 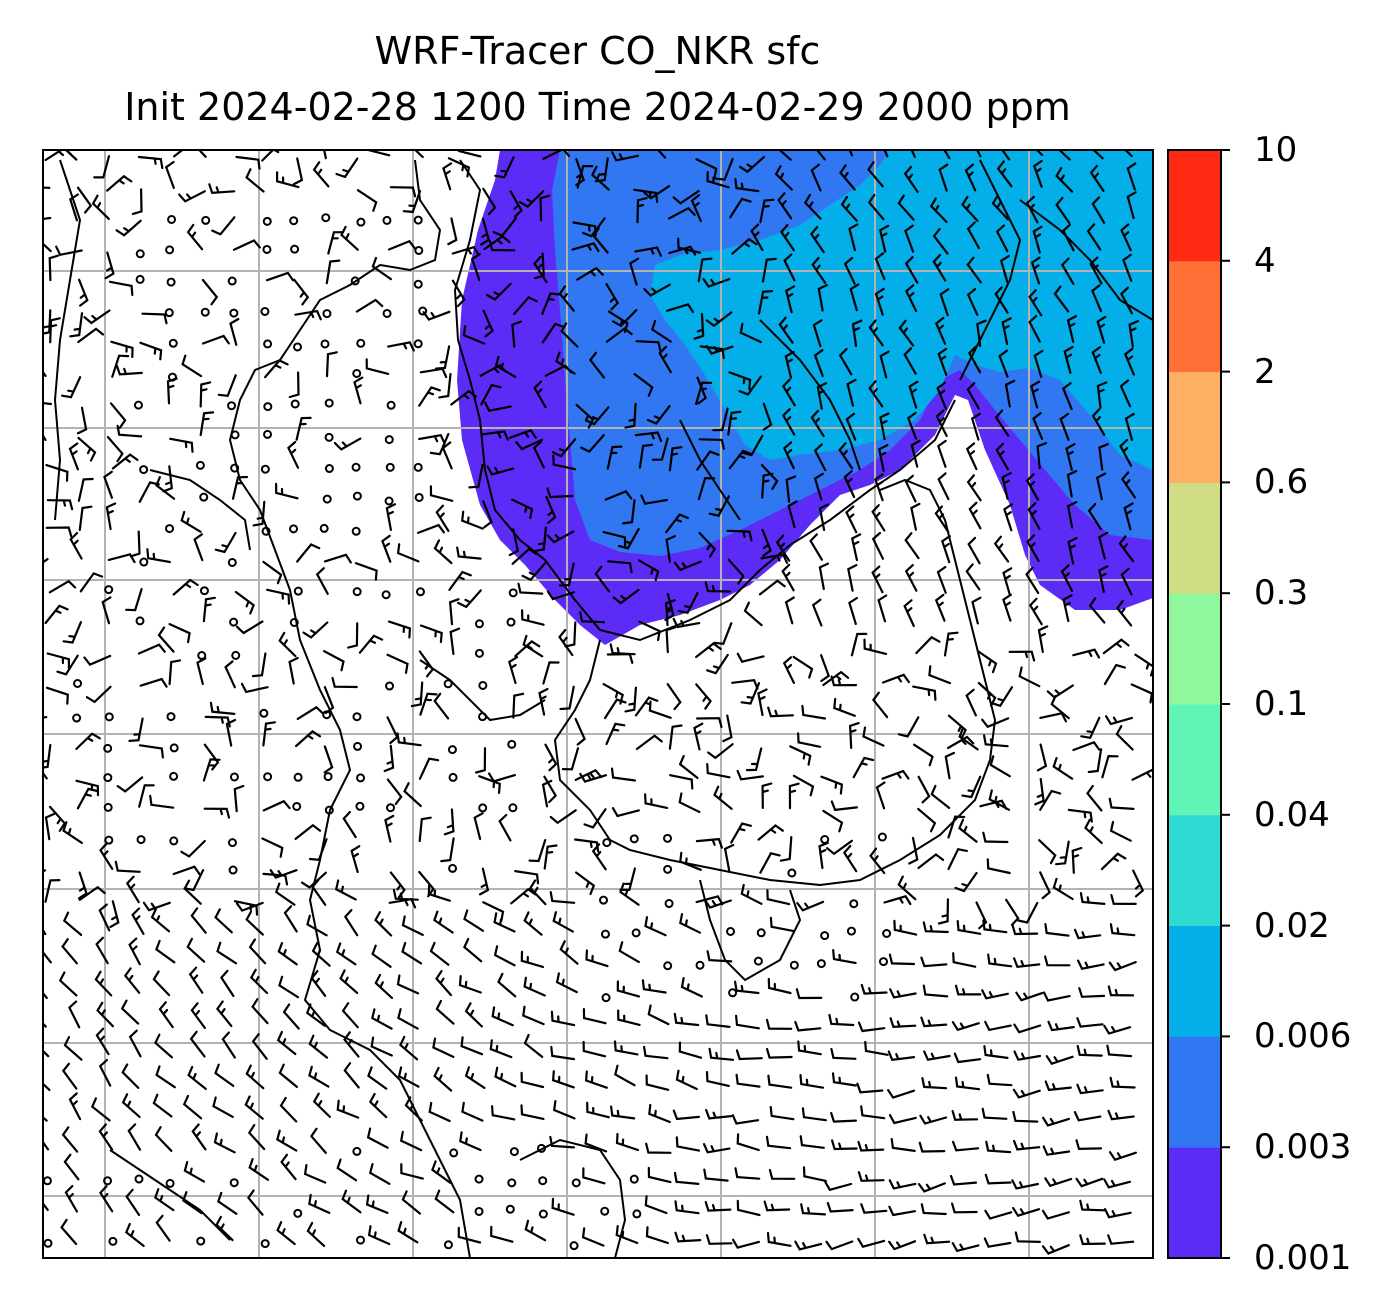 I want to click on colorbar-tick-label: 0.003, so click(x=1303, y=1147).